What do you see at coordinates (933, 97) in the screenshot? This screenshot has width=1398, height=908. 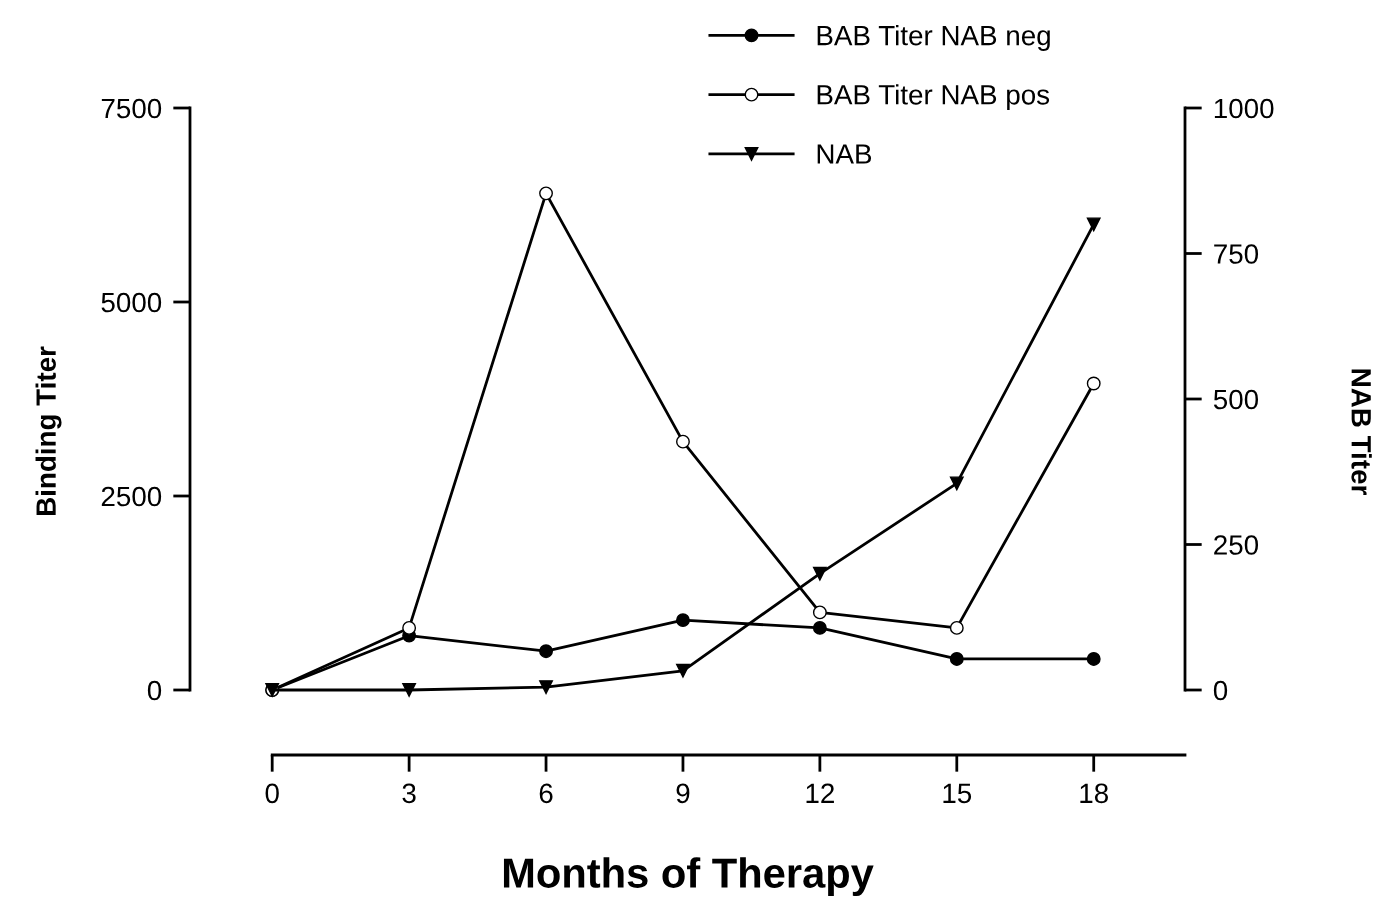 I see `legend-label: BAB Titer NAB pos` at bounding box center [933, 97].